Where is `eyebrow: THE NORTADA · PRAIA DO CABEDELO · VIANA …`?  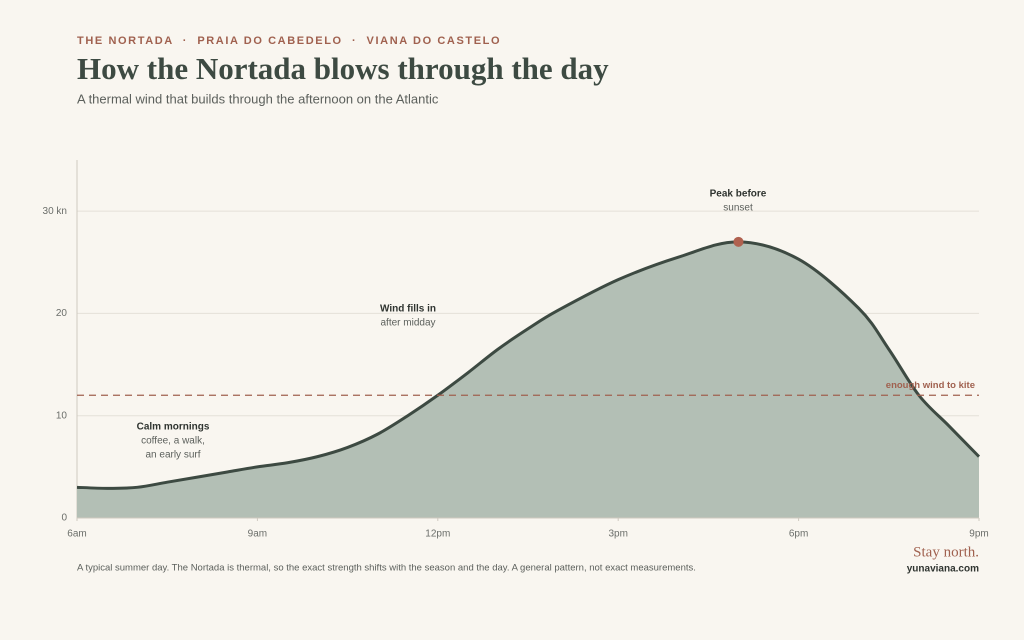 eyebrow: THE NORTADA · PRAIA DO CABEDELO · VIANA … is located at coordinates (289, 41).